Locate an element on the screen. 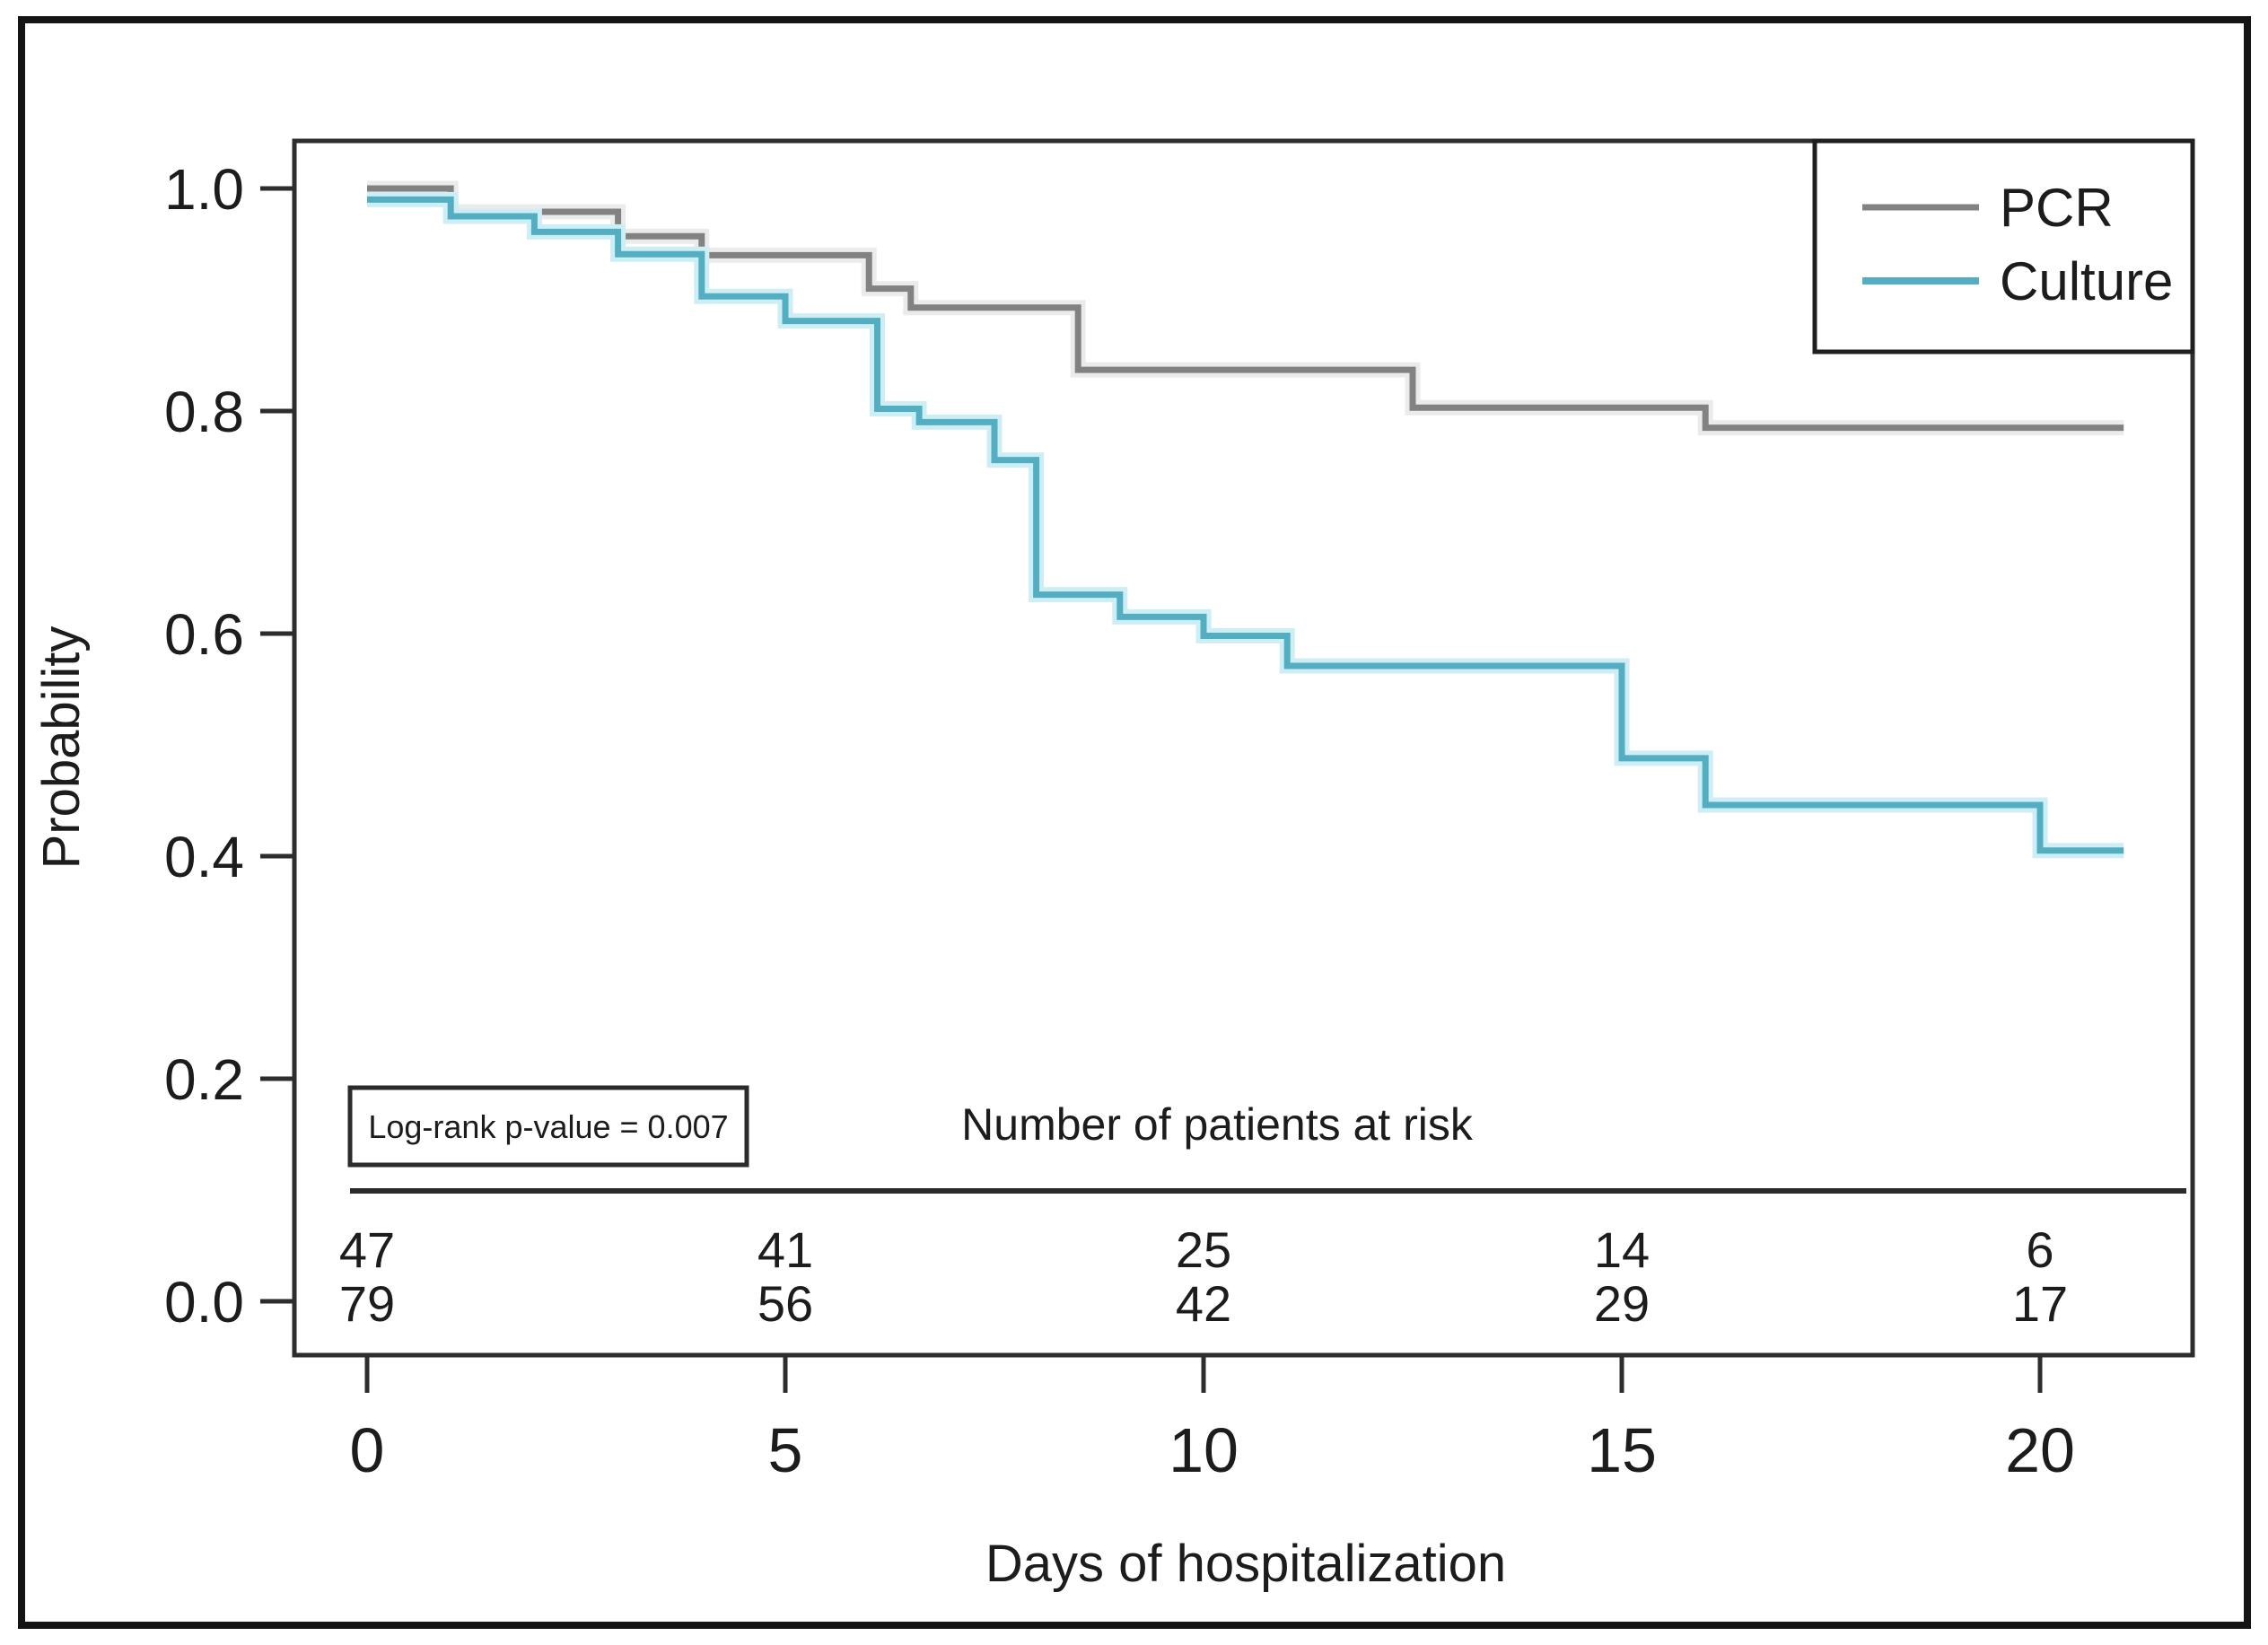 The height and width of the screenshot is (1645, 2268). x-axis-title: Days of hospitalization is located at coordinates (1246, 1564).